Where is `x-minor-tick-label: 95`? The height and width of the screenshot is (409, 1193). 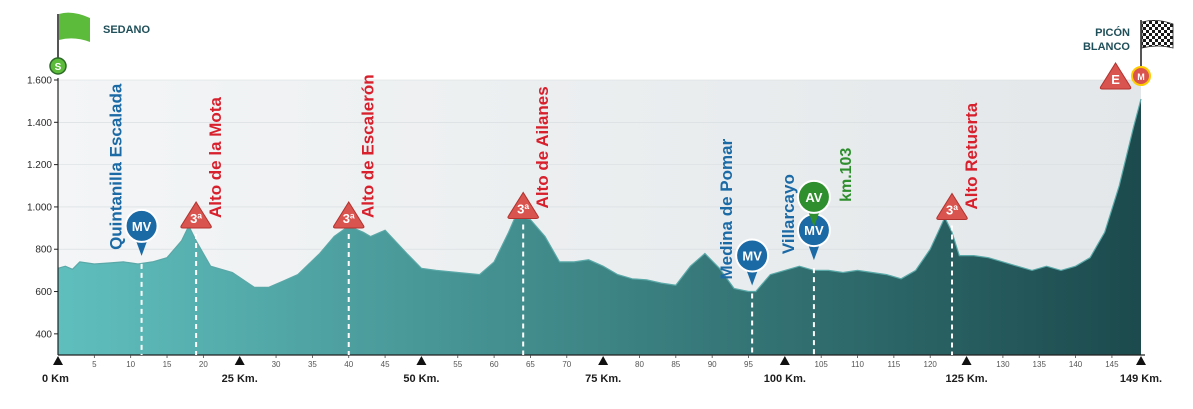 x-minor-tick-label: 95 is located at coordinates (748, 364).